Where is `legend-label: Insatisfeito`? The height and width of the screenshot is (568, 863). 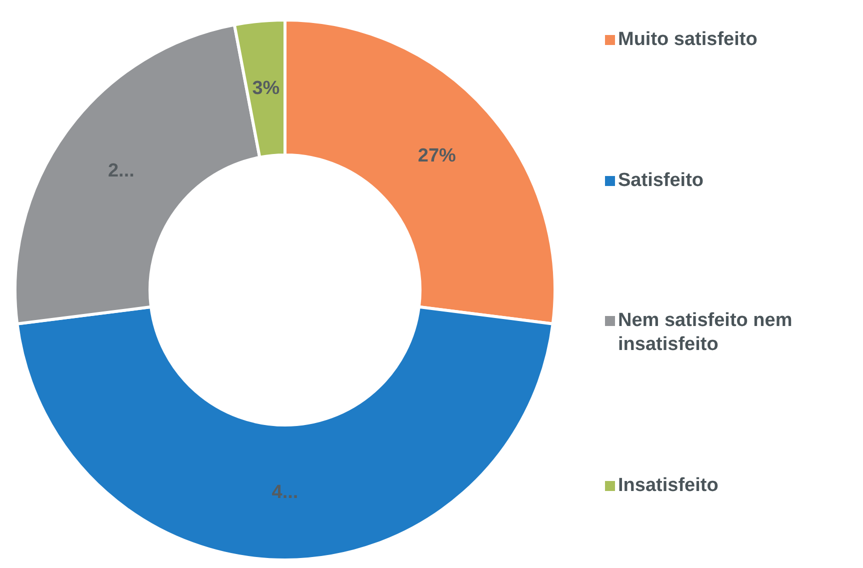 legend-label: Insatisfeito is located at coordinates (668, 486).